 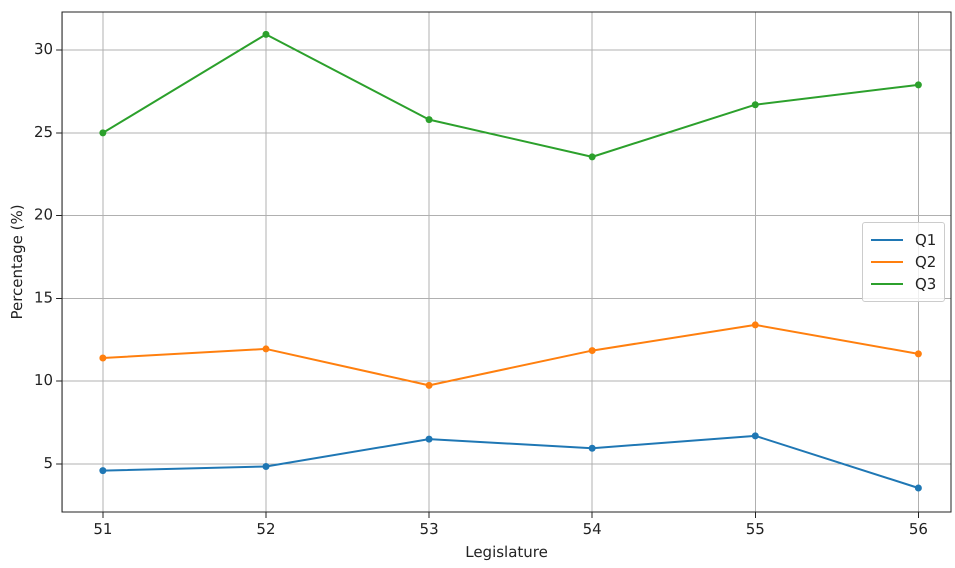 What do you see at coordinates (592, 529) in the screenshot?
I see `x-tick-label: 54` at bounding box center [592, 529].